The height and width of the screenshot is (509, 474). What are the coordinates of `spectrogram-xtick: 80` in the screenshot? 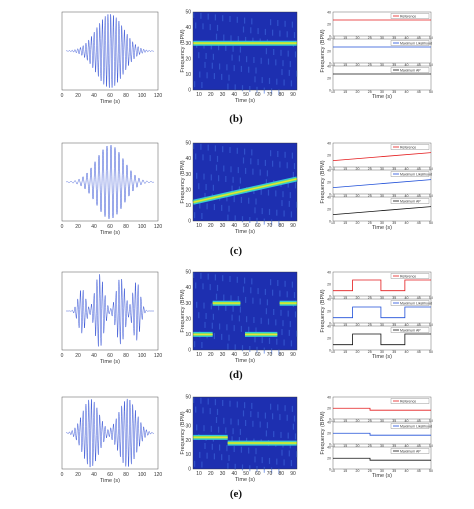 It's located at (281, 226).